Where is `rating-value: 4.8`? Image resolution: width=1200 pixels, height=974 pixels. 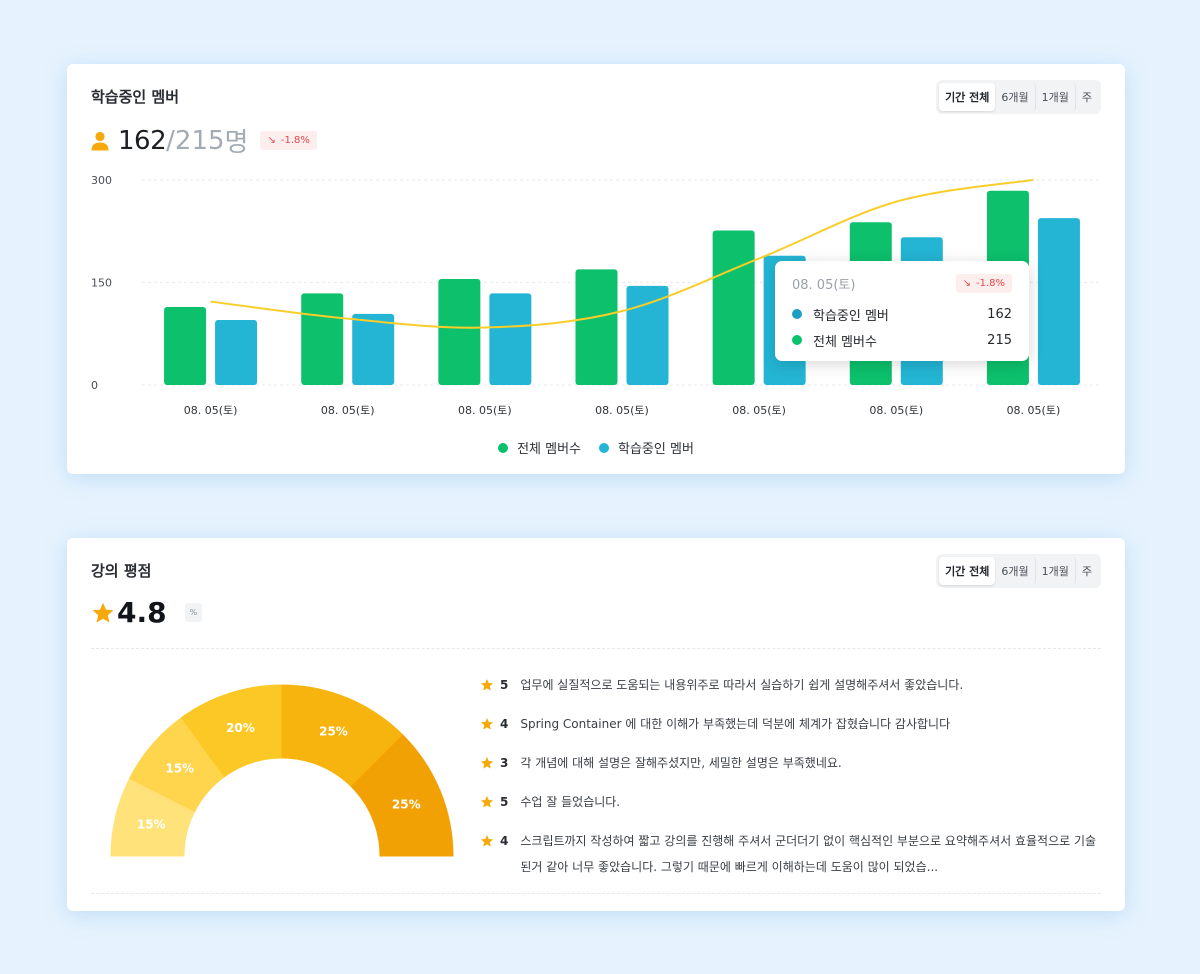 rating-value: 4.8 is located at coordinates (142, 612).